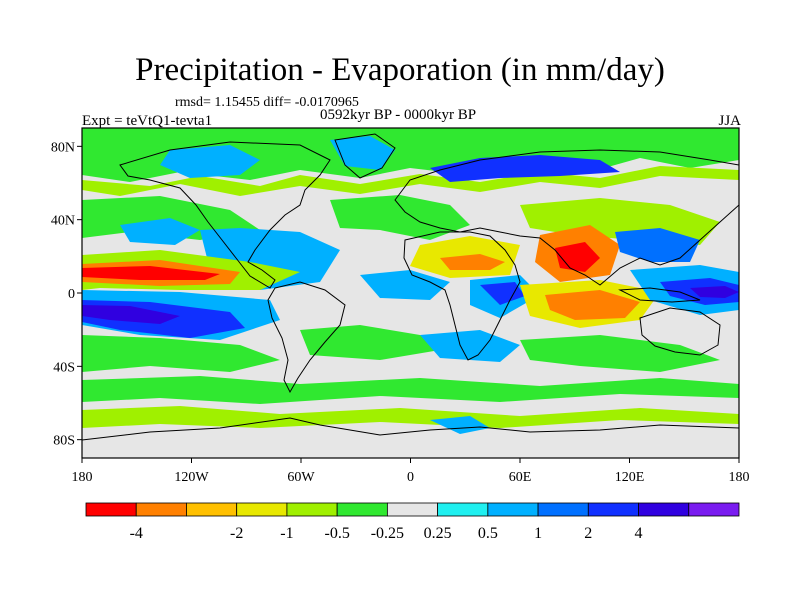  What do you see at coordinates (136, 533) in the screenshot?
I see `colorbar-label: -4` at bounding box center [136, 533].